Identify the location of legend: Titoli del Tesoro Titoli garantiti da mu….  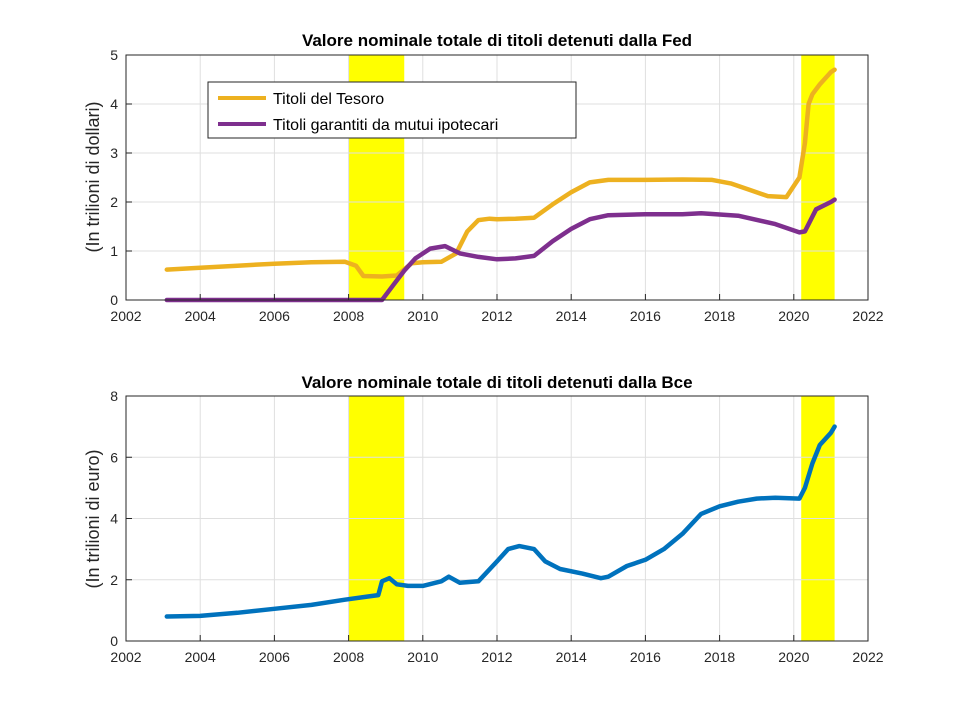
(392, 110).